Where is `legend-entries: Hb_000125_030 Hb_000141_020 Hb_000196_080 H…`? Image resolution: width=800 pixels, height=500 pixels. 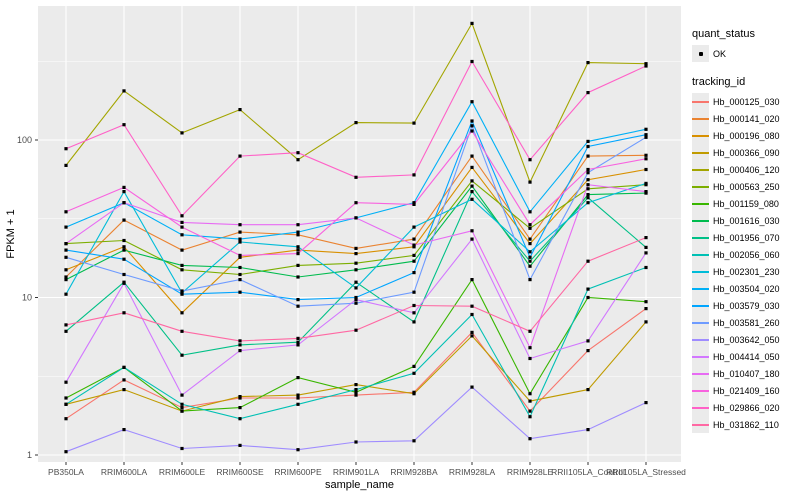
legend-entries: Hb_000125_030 Hb_000141_020 Hb_000196_080 H… is located at coordinates (745, 263).